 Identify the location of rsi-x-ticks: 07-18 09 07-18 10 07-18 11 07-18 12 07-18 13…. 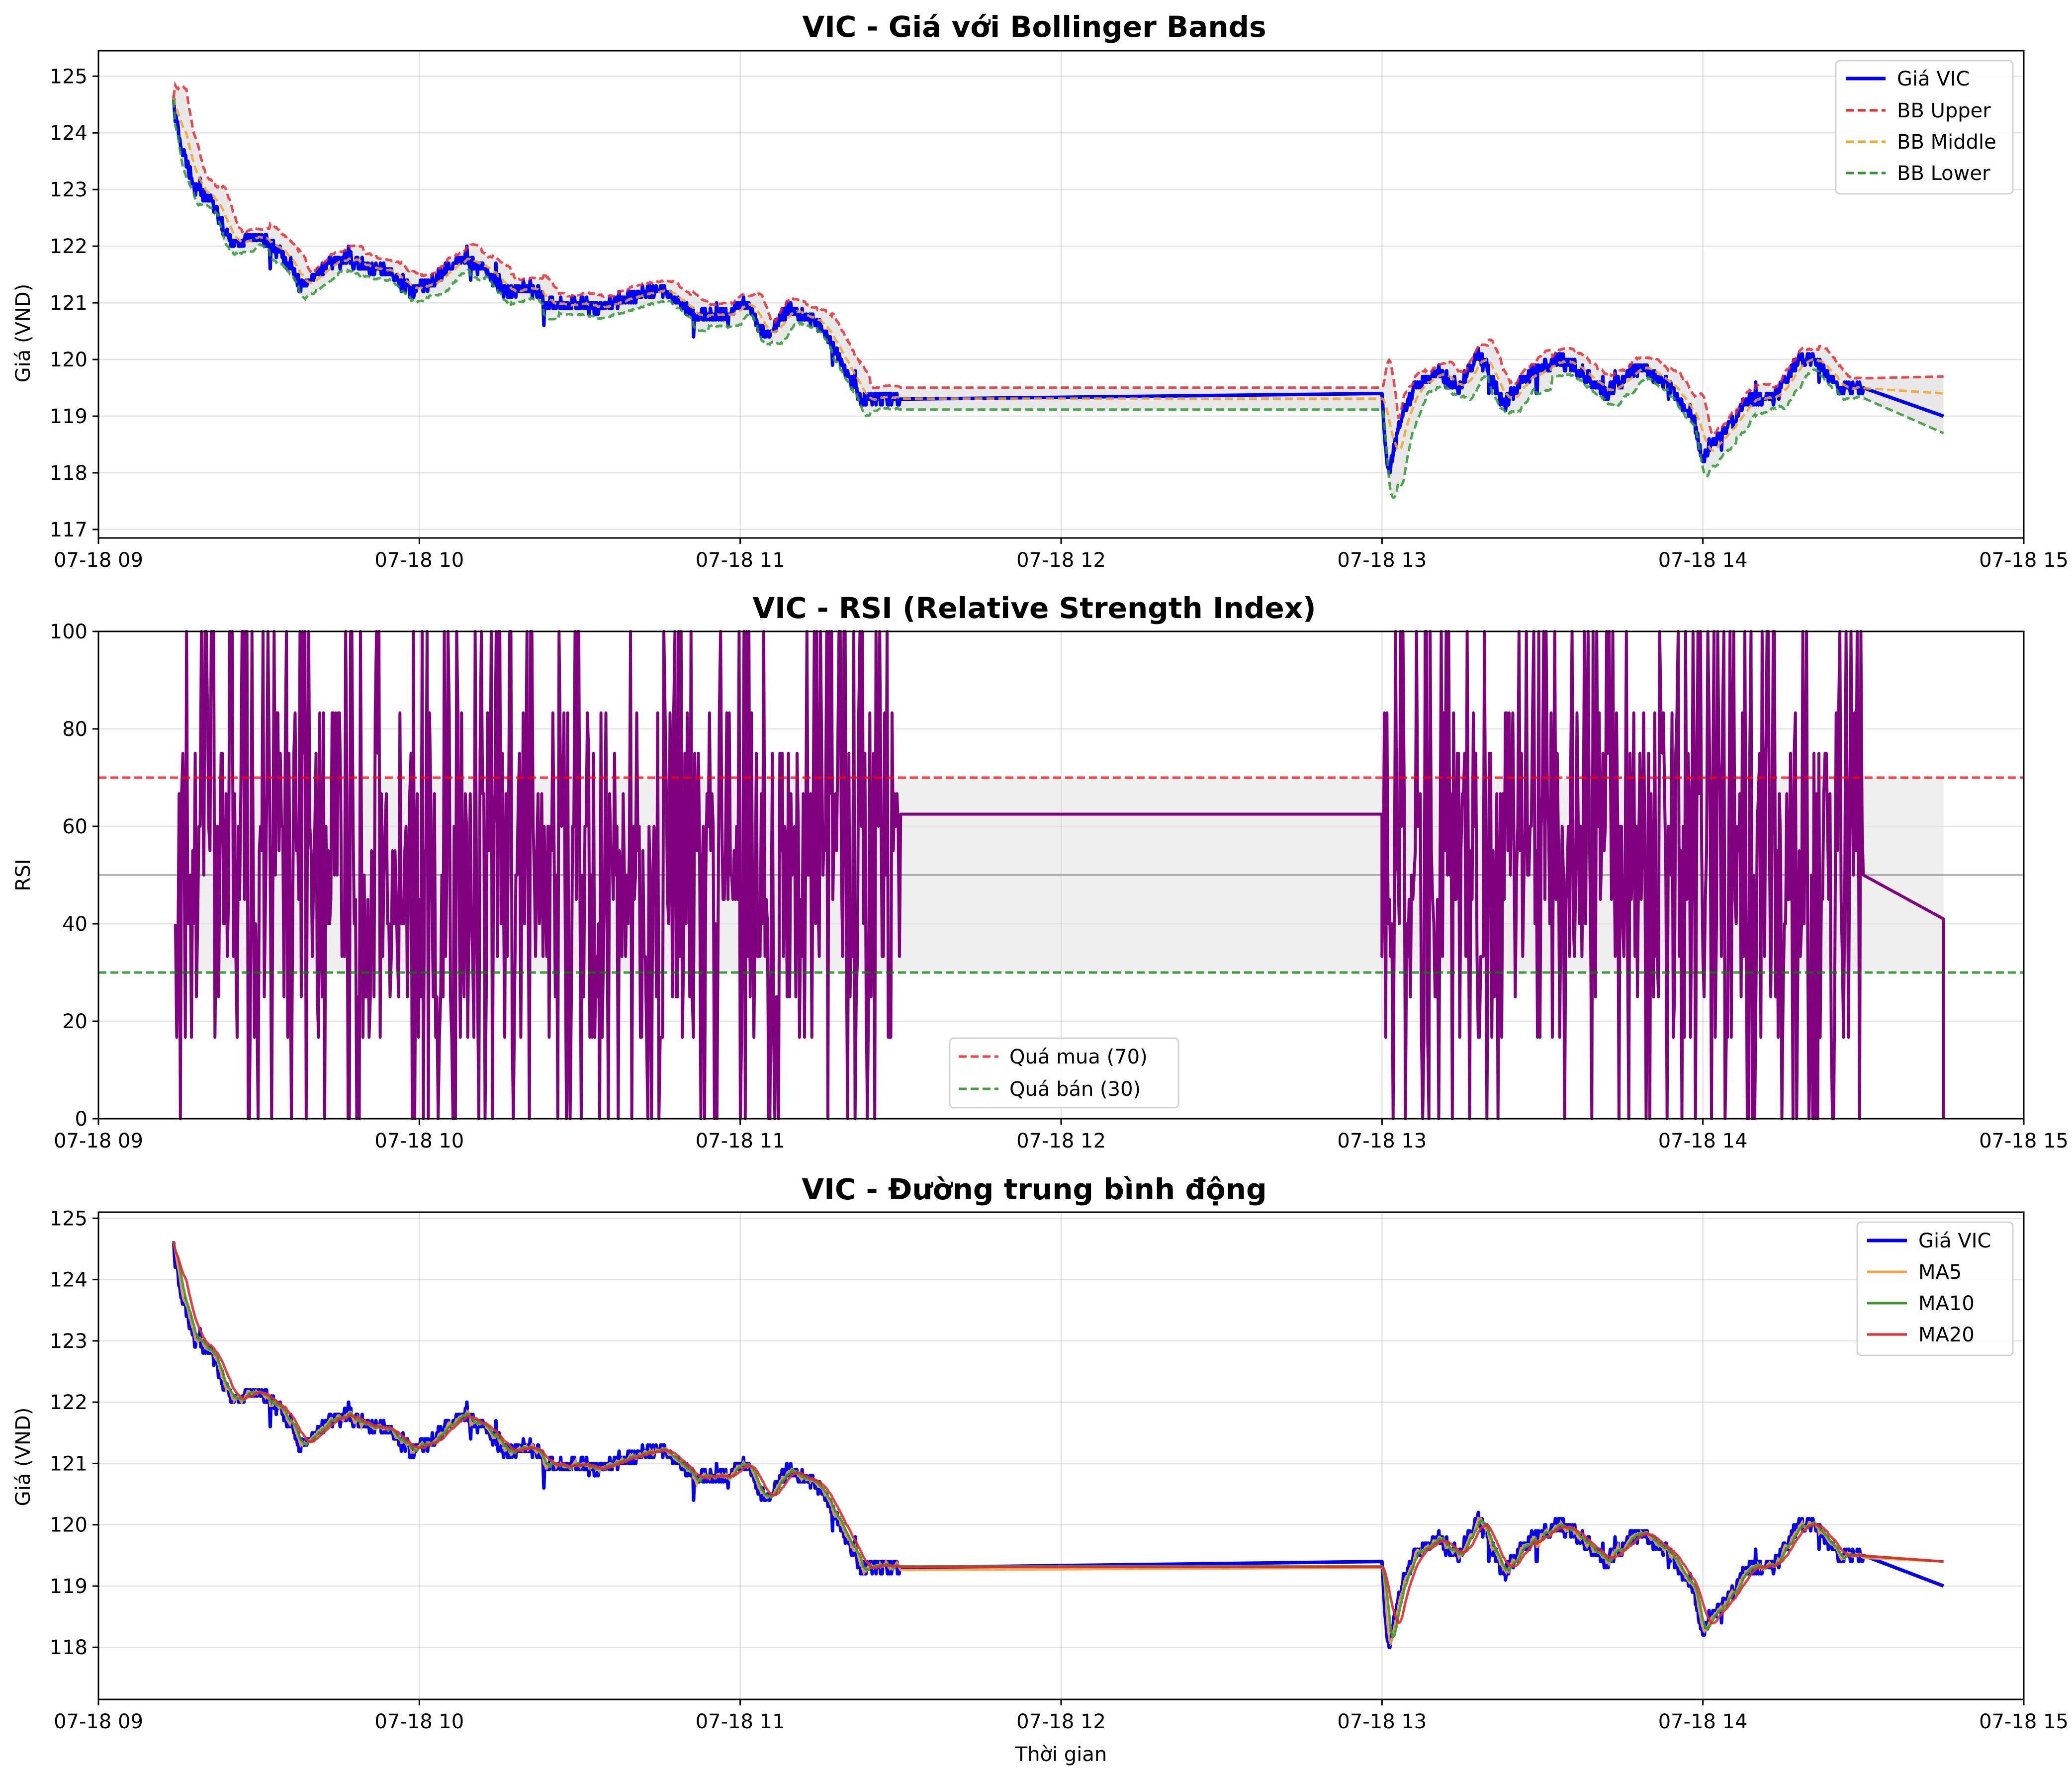
(1061, 1136).